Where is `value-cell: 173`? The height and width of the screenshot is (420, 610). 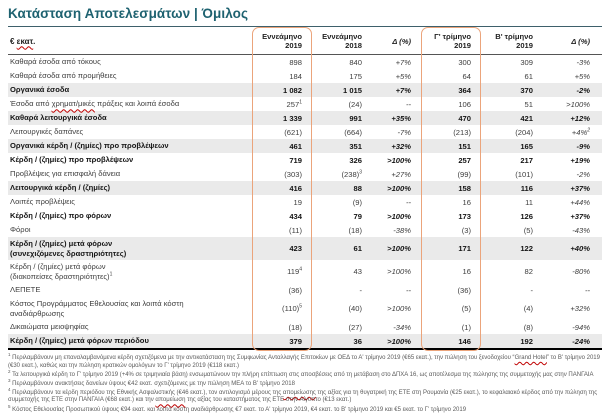
value-cell: 173 is located at coordinates (464, 216).